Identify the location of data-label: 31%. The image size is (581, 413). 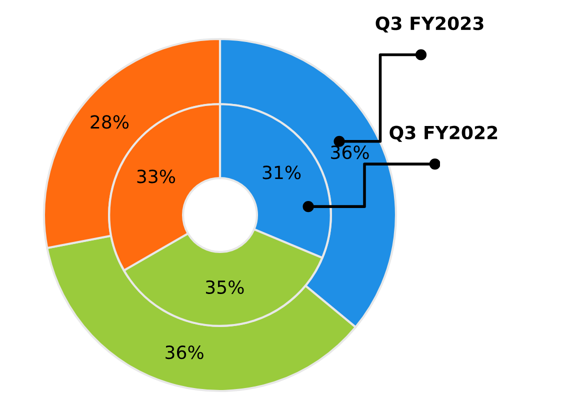
(281, 173).